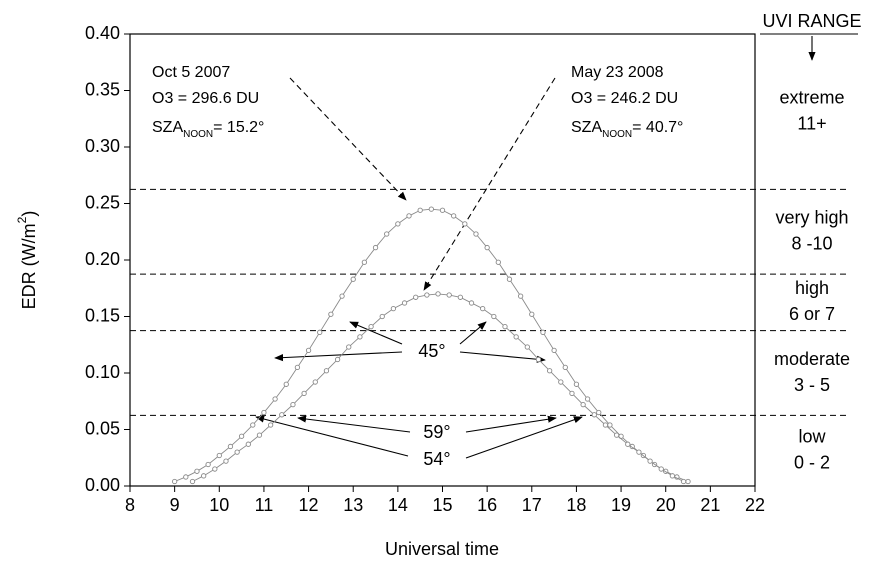 This screenshot has height=564, width=875. I want to click on uvi-name: very high, so click(811, 218).